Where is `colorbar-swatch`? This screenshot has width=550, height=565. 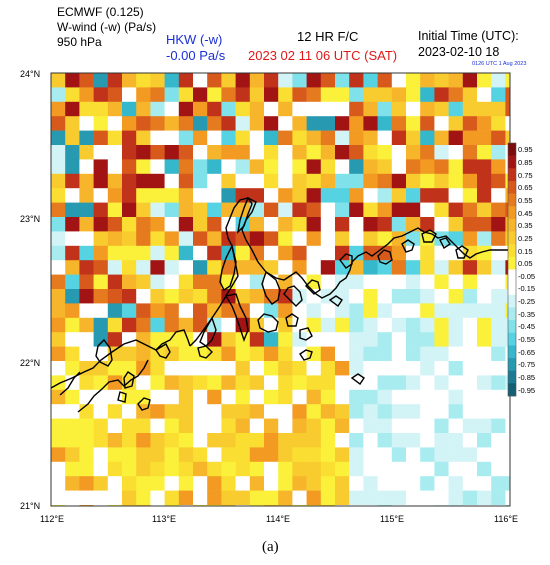
colorbar-swatch is located at coordinates (512, 187).